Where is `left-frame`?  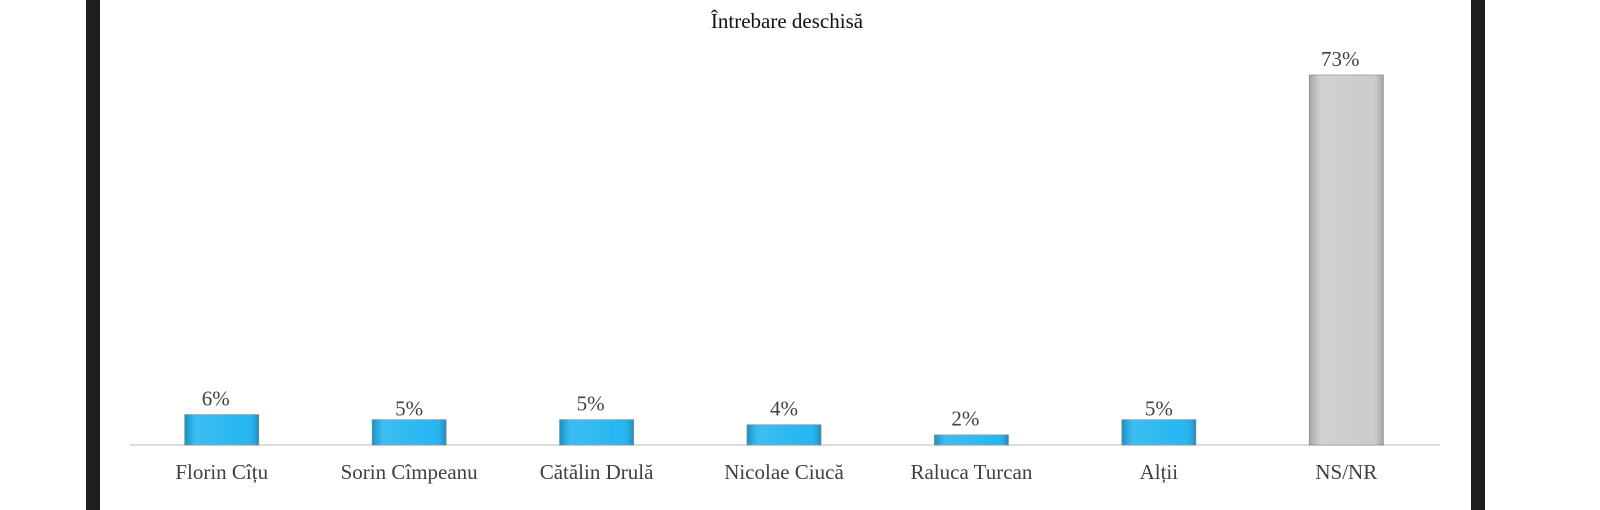
left-frame is located at coordinates (93, 255).